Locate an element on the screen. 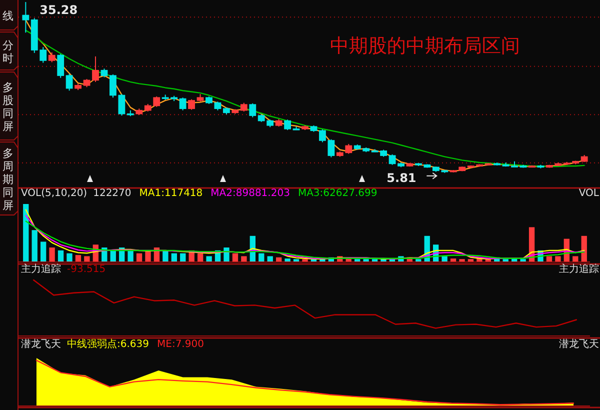  text: 潜龙飞天 is located at coordinates (579, 344).